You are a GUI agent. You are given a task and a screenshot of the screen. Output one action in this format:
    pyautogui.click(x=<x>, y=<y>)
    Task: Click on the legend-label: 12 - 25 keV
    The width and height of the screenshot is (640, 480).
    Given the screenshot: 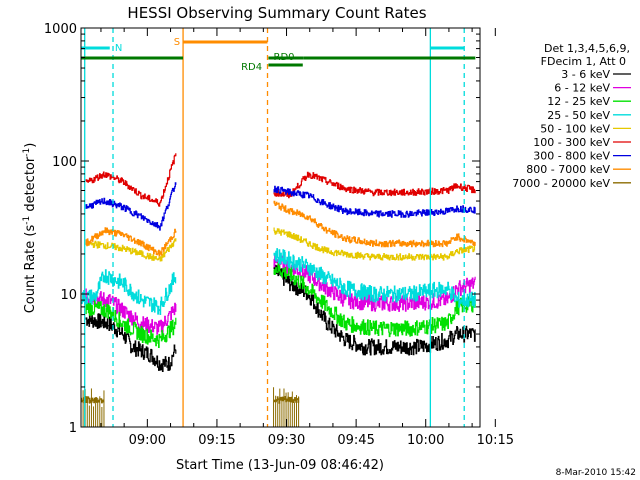 What is the action you would take?
    pyautogui.click(x=578, y=101)
    